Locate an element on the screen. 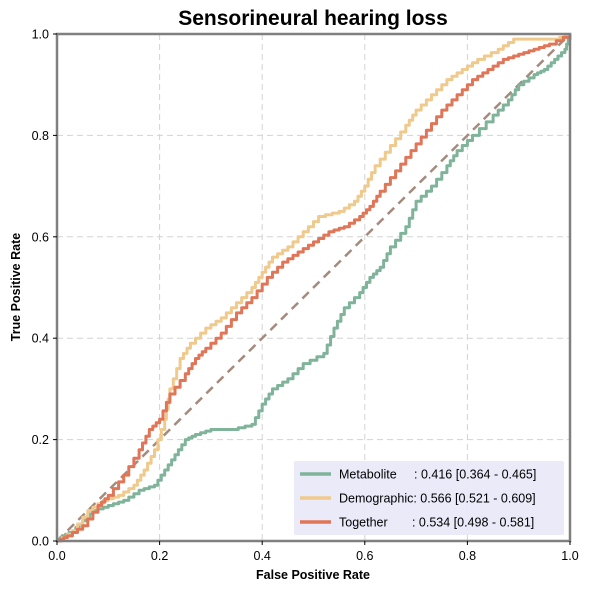  y-tick-label: 0.0 is located at coordinates (40, 542).